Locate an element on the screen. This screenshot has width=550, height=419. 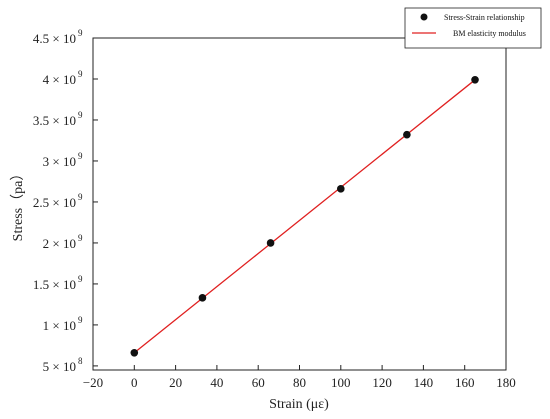
y-tick-mantissa: 3.5 is located at coordinates (41, 120).